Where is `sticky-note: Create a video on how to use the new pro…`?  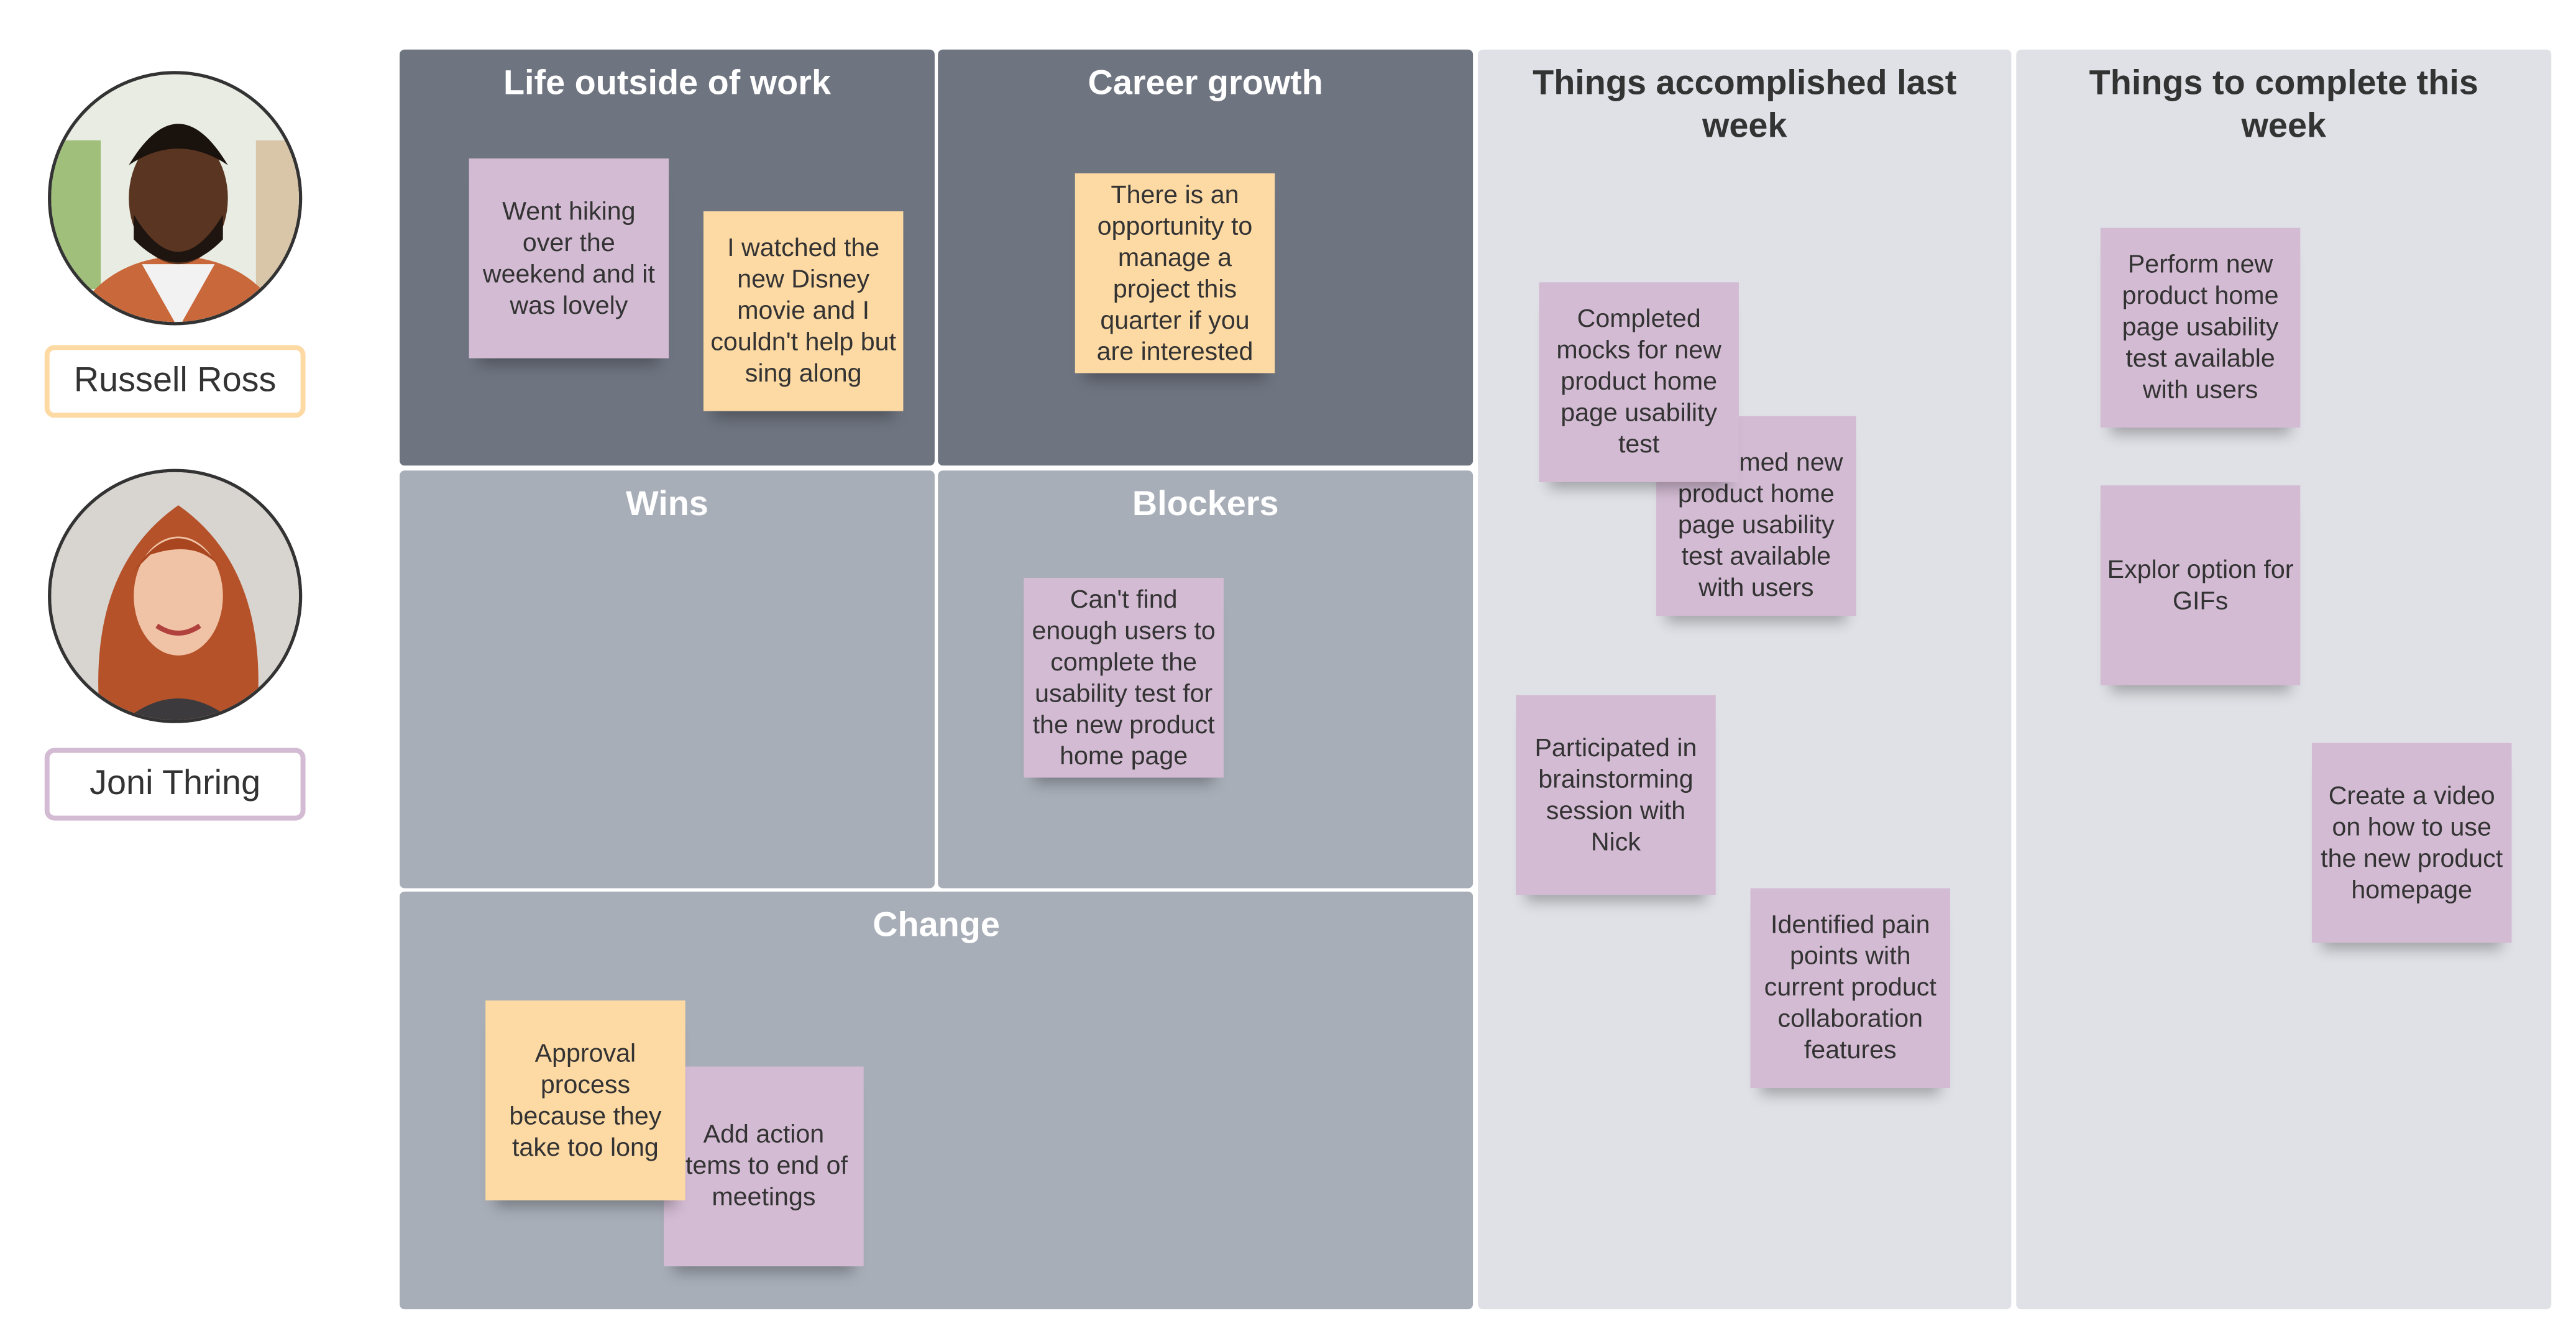 sticky-note: Create a video on how to use the new pro… is located at coordinates (2411, 843).